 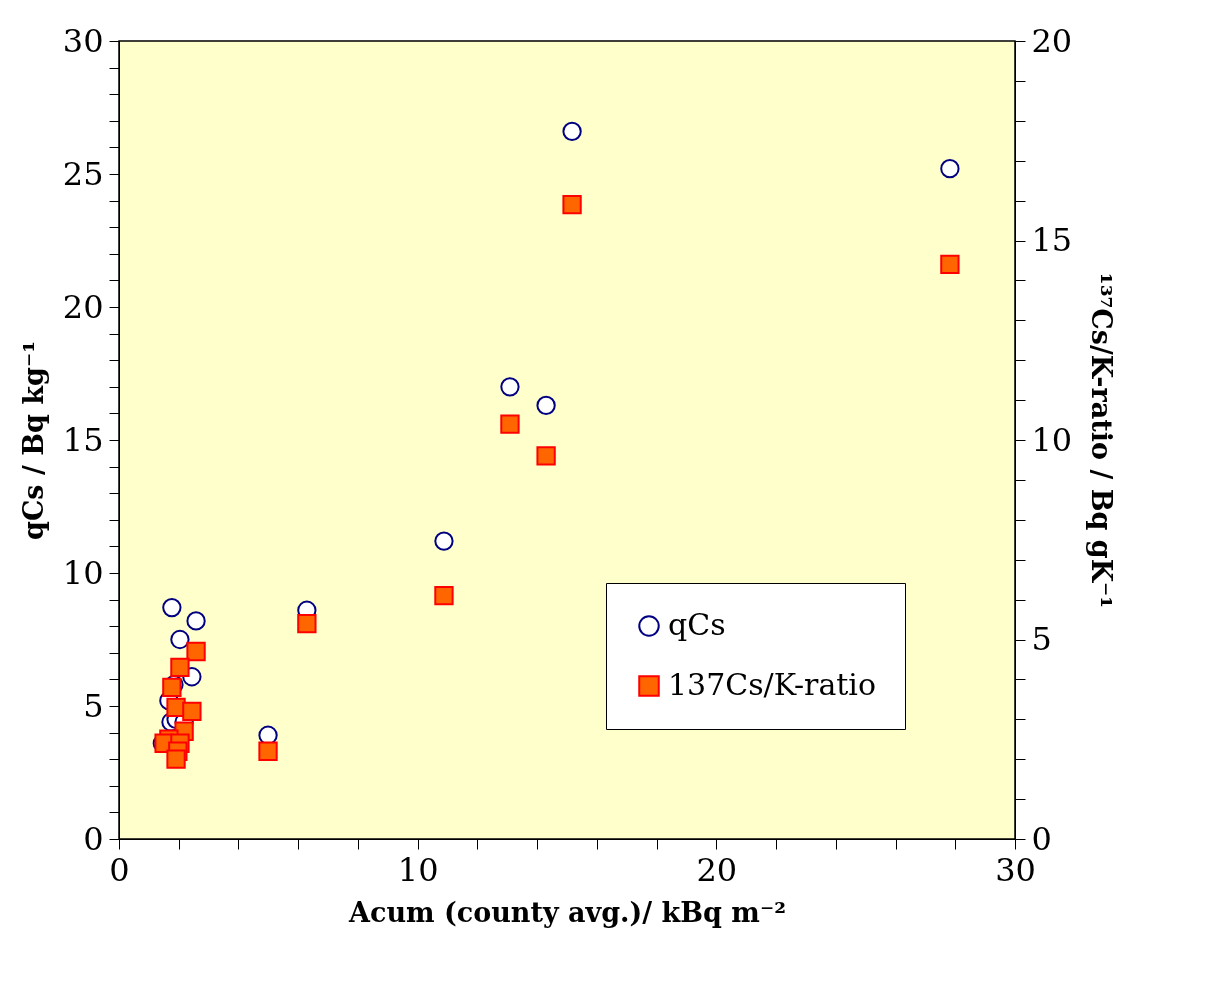 I want to click on y2-tick-label: 15, so click(x=1052, y=240).